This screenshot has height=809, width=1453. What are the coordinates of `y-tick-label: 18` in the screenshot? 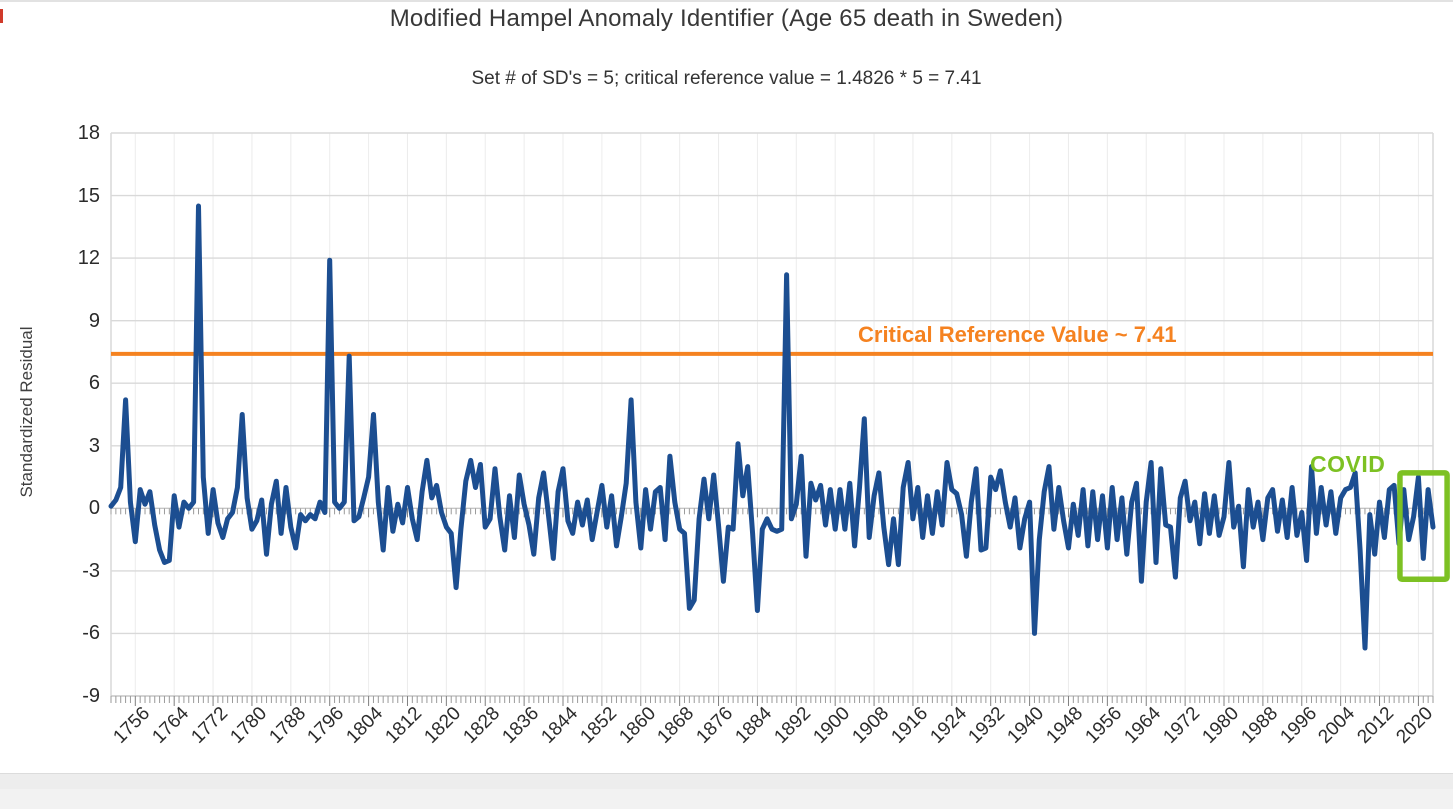 It's located at (88, 133).